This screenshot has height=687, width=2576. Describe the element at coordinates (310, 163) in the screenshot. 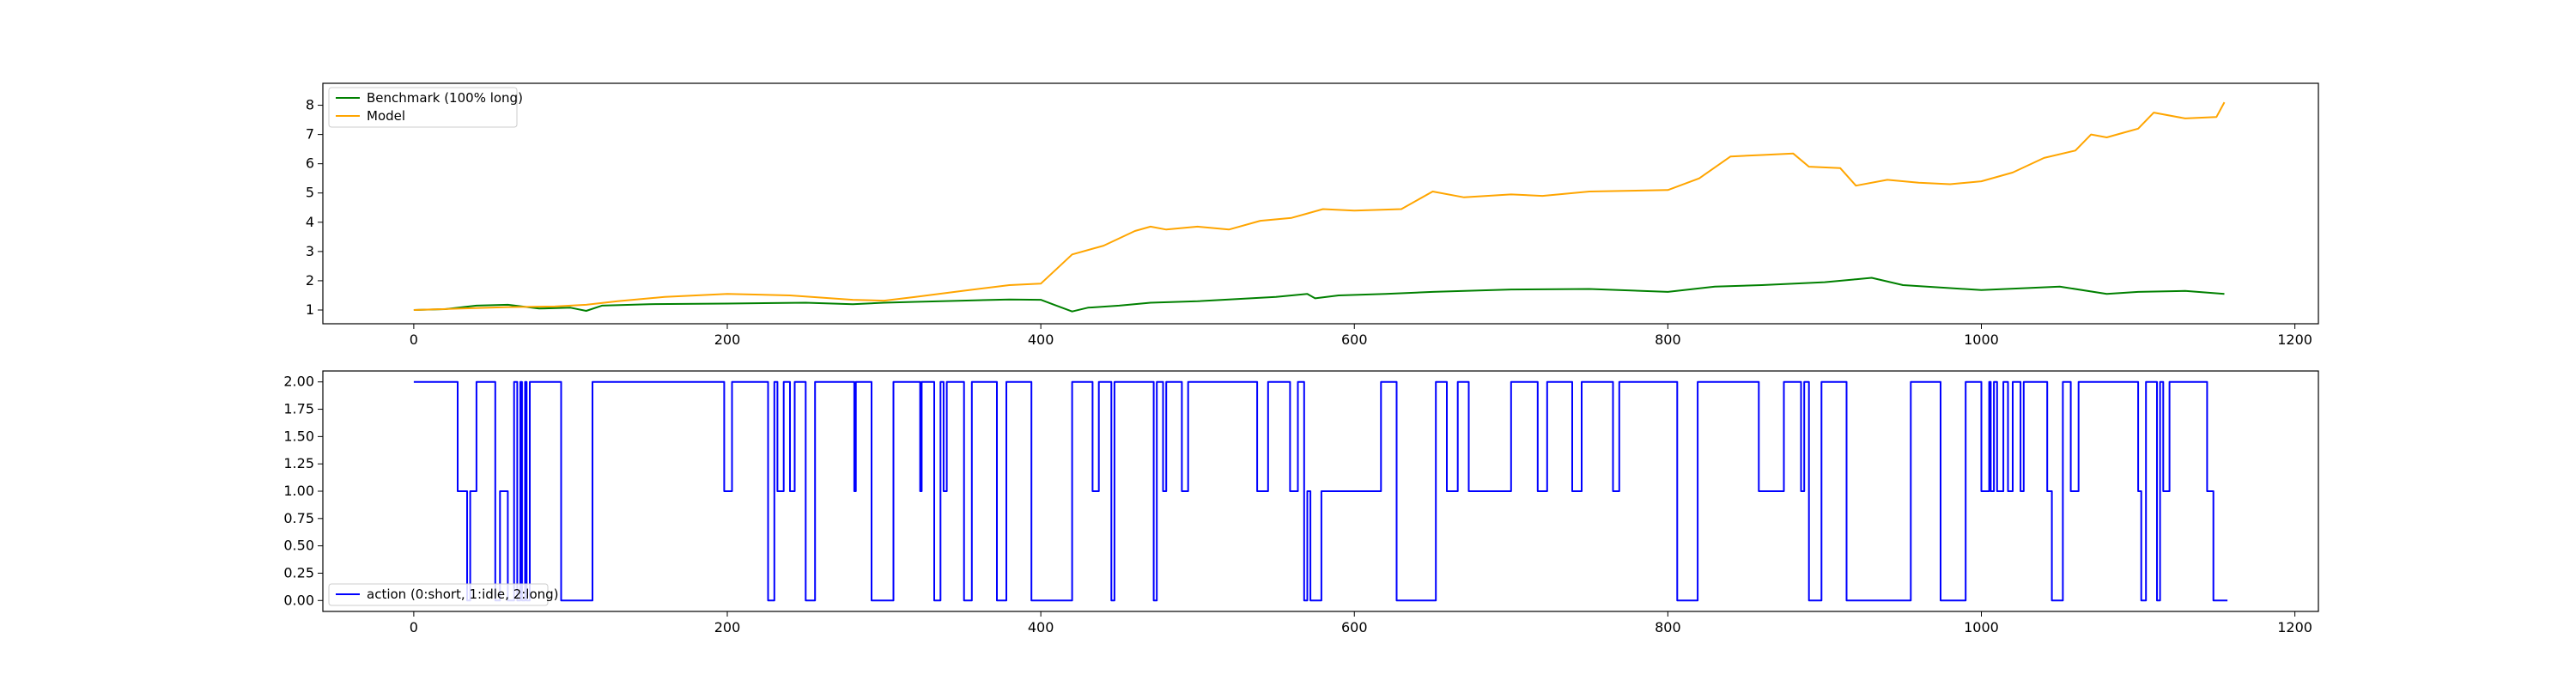

I see `y-tick-label: 6` at that location.